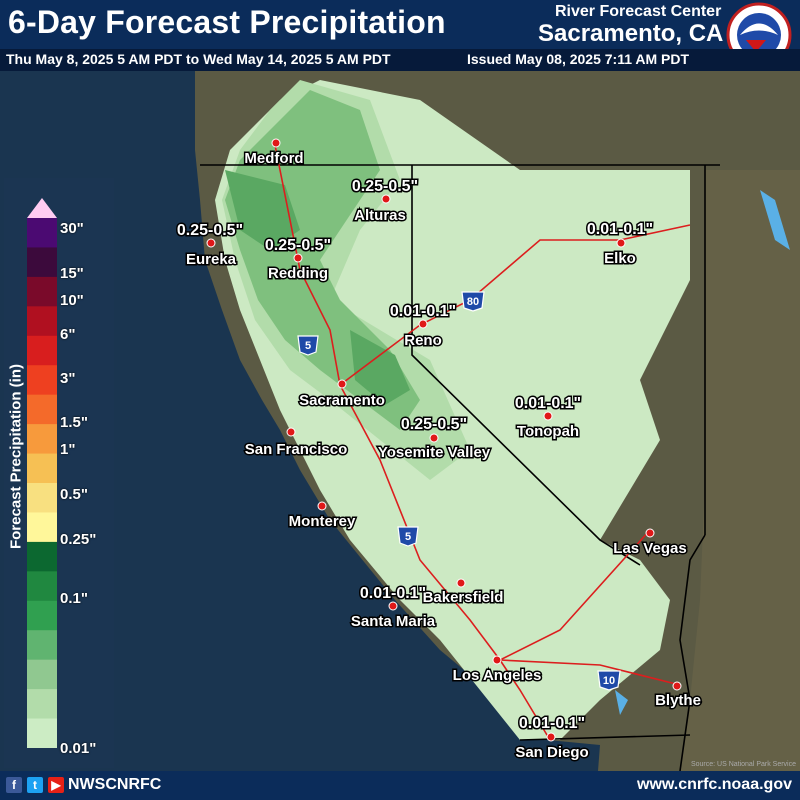 The image size is (800, 800). What do you see at coordinates (74, 422) in the screenshot?
I see `legend-label-1-5: 1.5"` at bounding box center [74, 422].